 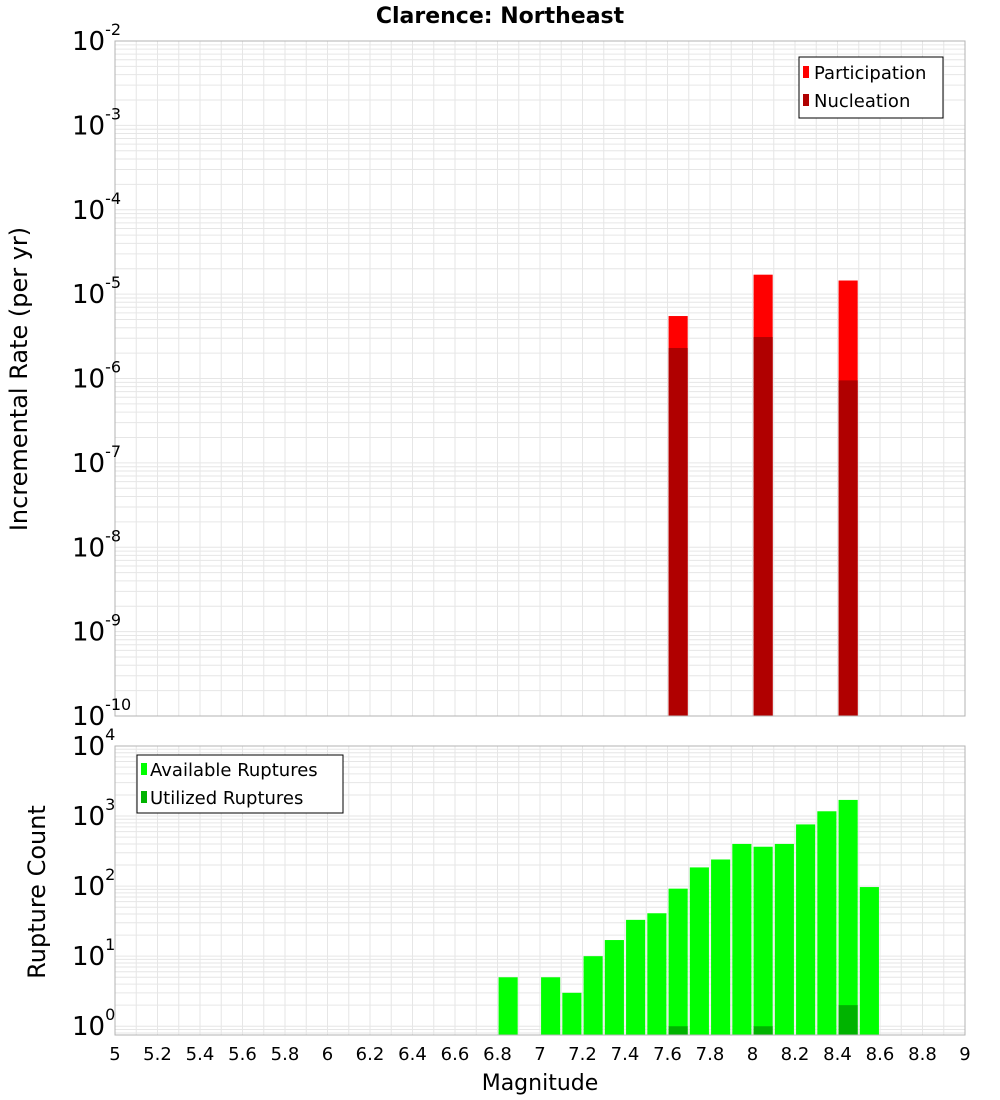 I want to click on x-tick-label: 7.6, so click(x=667, y=1054).